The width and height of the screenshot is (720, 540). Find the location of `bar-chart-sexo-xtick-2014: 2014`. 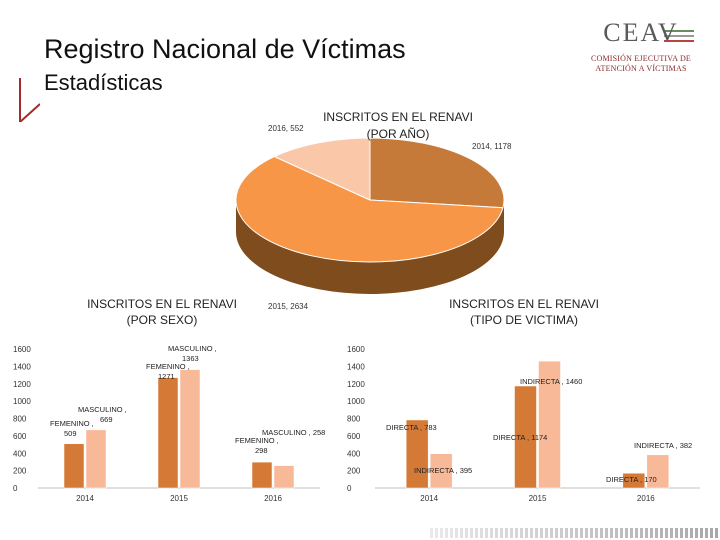

bar-chart-sexo-xtick-2014: 2014 is located at coordinates (85, 498).